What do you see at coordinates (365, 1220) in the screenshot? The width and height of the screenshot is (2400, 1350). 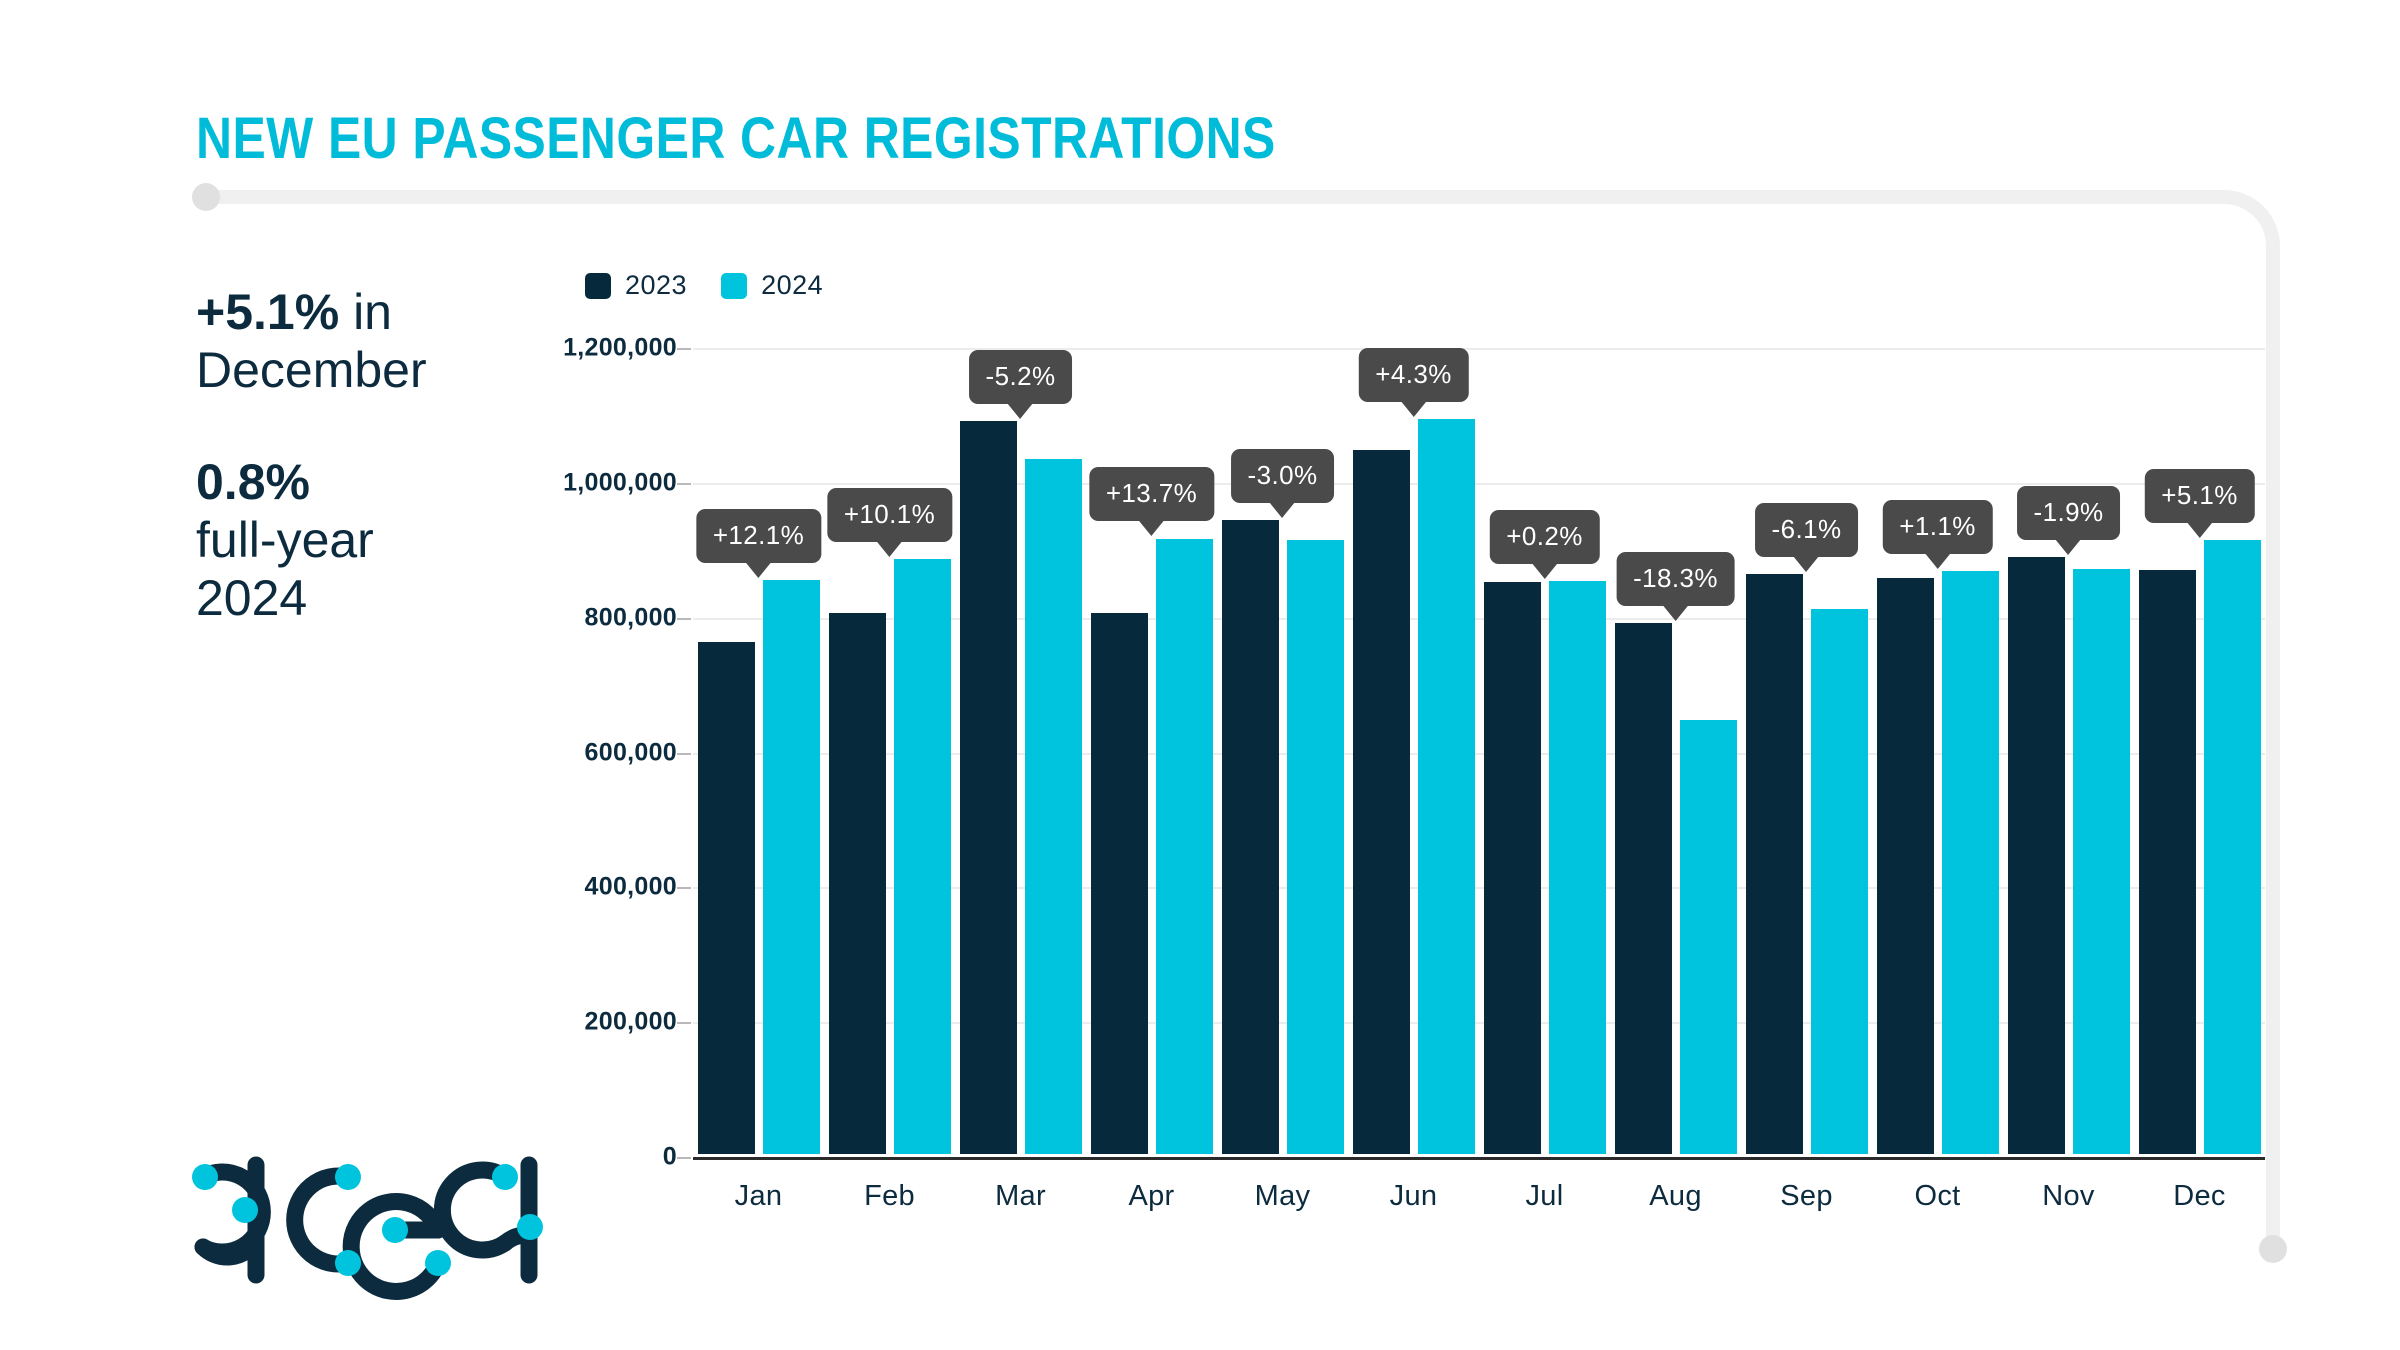 I see `acea-logo` at bounding box center [365, 1220].